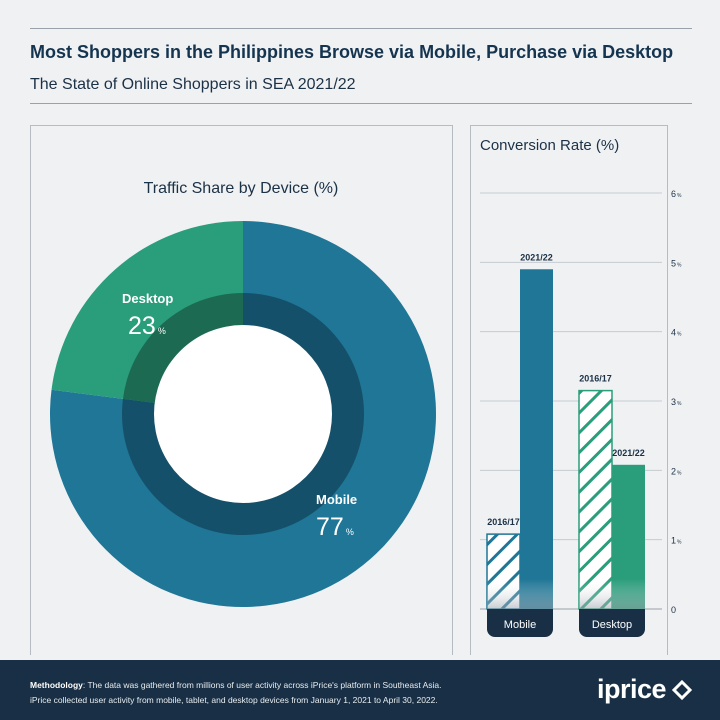 This screenshot has height=720, width=720. Describe the element at coordinates (676, 402) in the screenshot. I see `y-tick-label: 3%` at that location.